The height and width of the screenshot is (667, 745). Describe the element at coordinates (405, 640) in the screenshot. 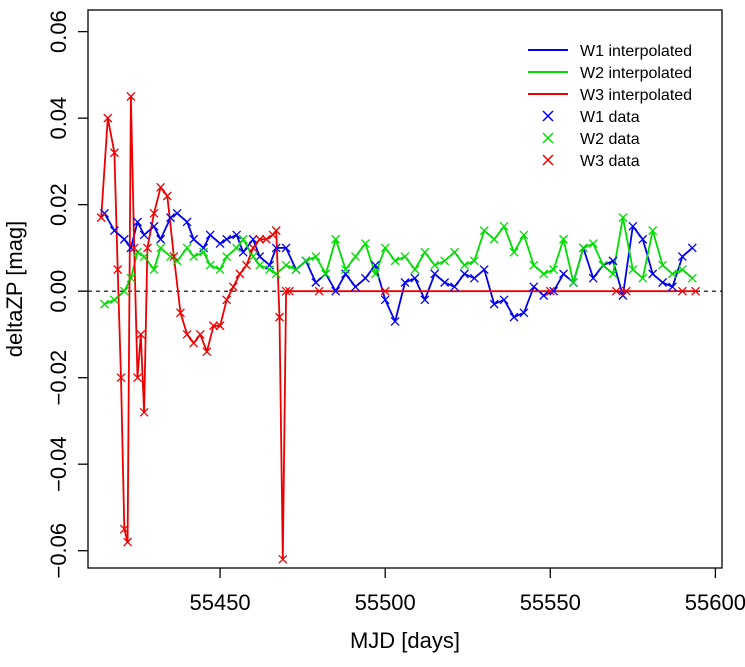

I see `x-axis-label: MJD [days]` at that location.